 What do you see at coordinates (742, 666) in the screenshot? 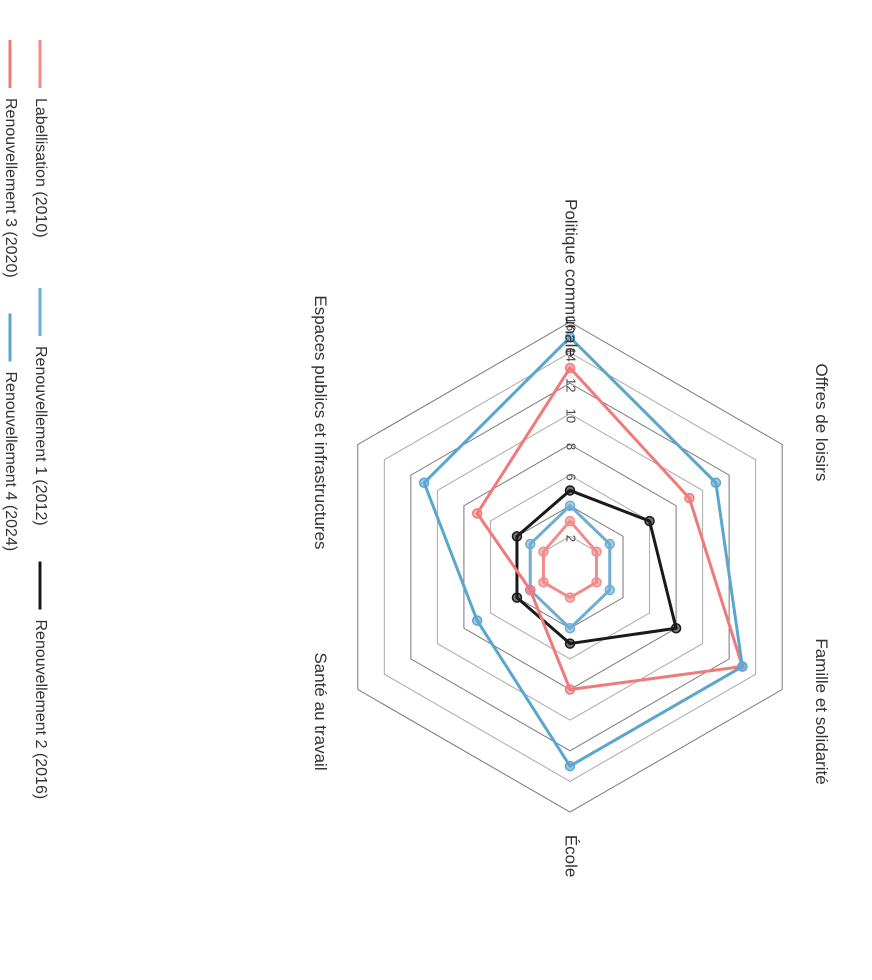
I see `data-point-renouvellement-4-2024-famille-et-solidarite` at bounding box center [742, 666].